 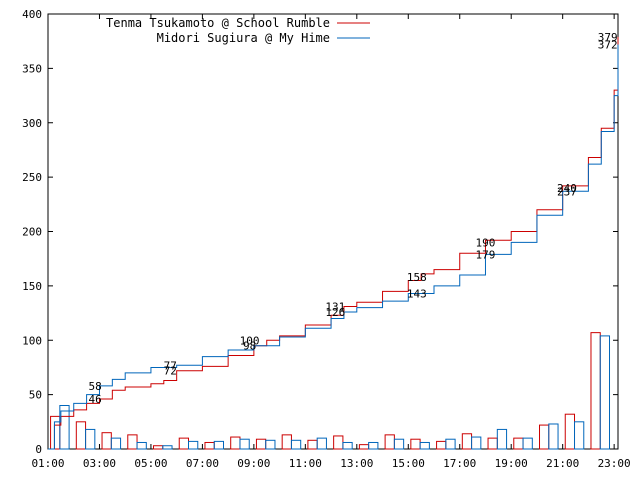 I want to click on legend-label-series-1: Tenma Tsukamoto @ School Rumble, so click(x=218, y=23).